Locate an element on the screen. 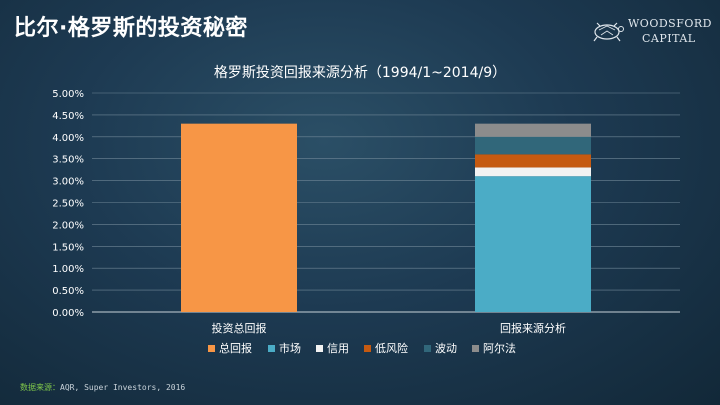  logo-line2: CAPITAL is located at coordinates (669, 38).